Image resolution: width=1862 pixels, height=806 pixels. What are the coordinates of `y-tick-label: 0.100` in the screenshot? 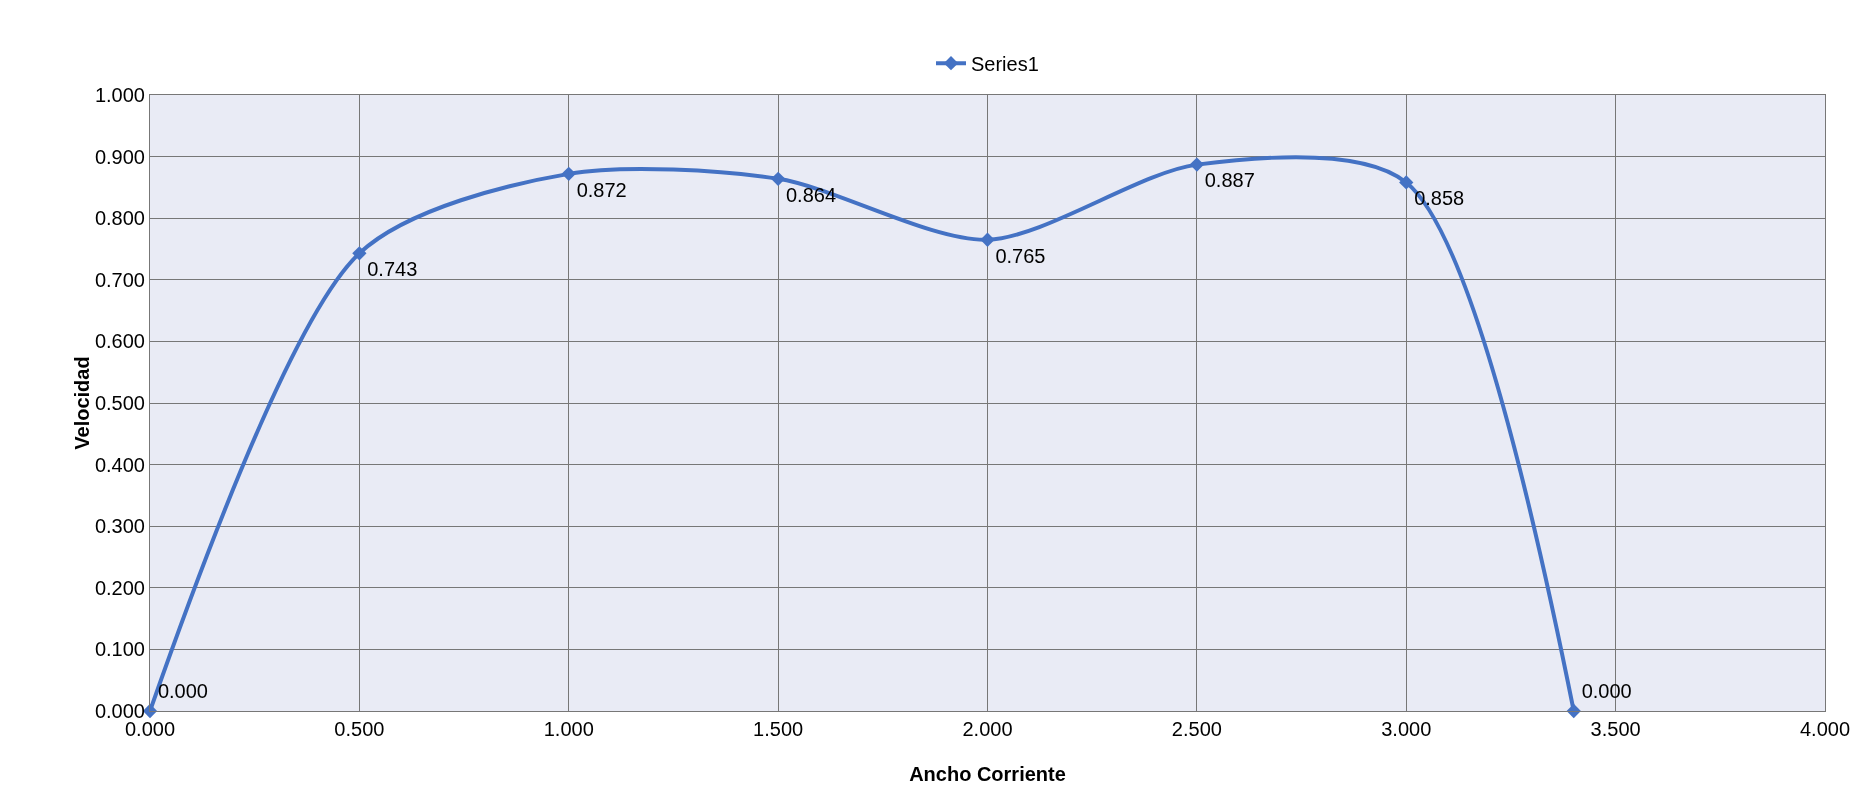 It's located at (119, 649).